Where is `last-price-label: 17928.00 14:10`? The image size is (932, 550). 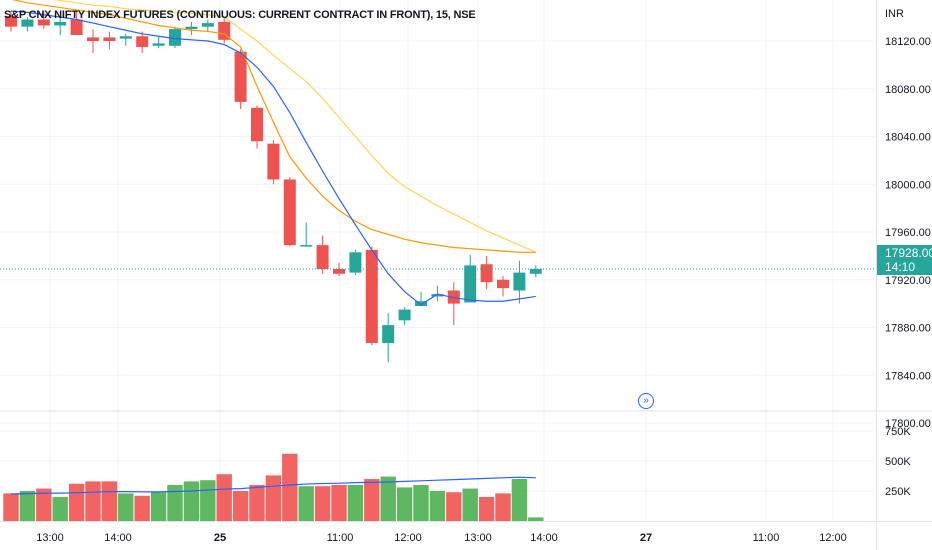
last-price-label: 17928.00 14:10 is located at coordinates (904, 260).